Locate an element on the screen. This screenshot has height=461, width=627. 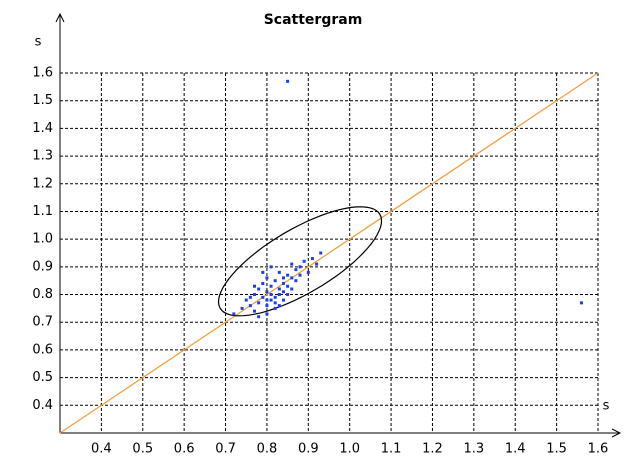
y-tick-label: 1.3 is located at coordinates (42, 156).